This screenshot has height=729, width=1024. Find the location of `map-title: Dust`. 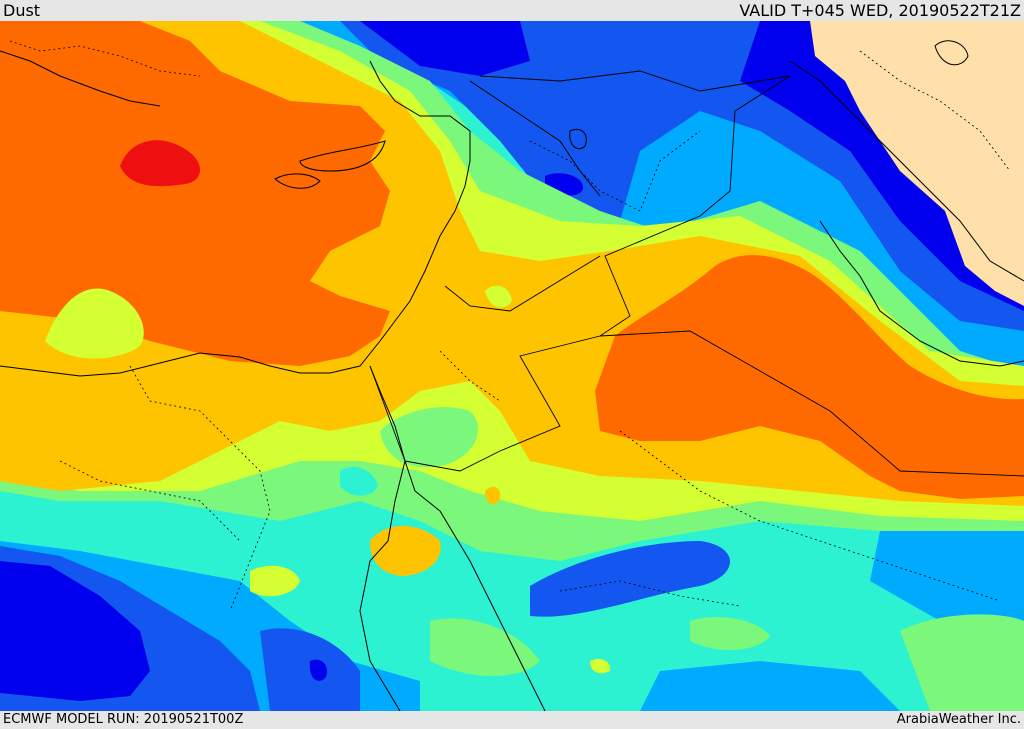

map-title: Dust is located at coordinates (22, 10).